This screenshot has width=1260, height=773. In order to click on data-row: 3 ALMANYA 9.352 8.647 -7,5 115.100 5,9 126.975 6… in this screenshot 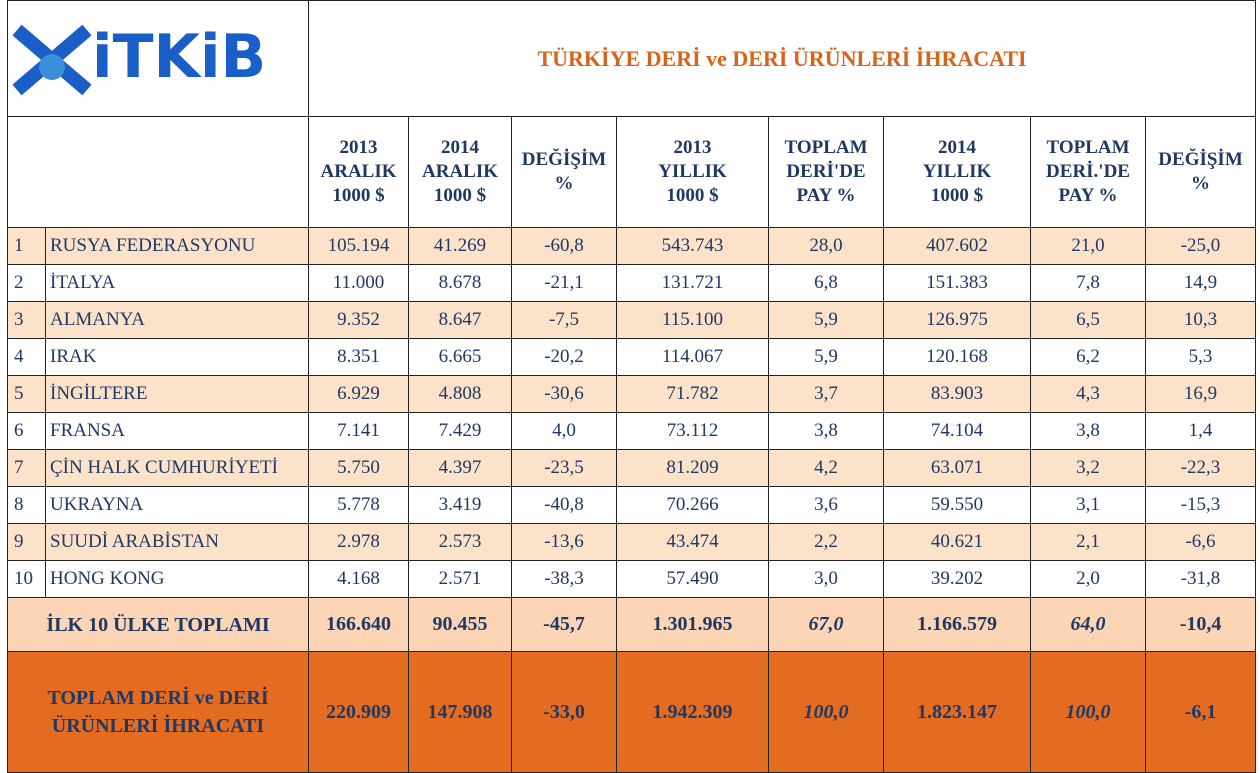, I will do `click(632, 320)`.